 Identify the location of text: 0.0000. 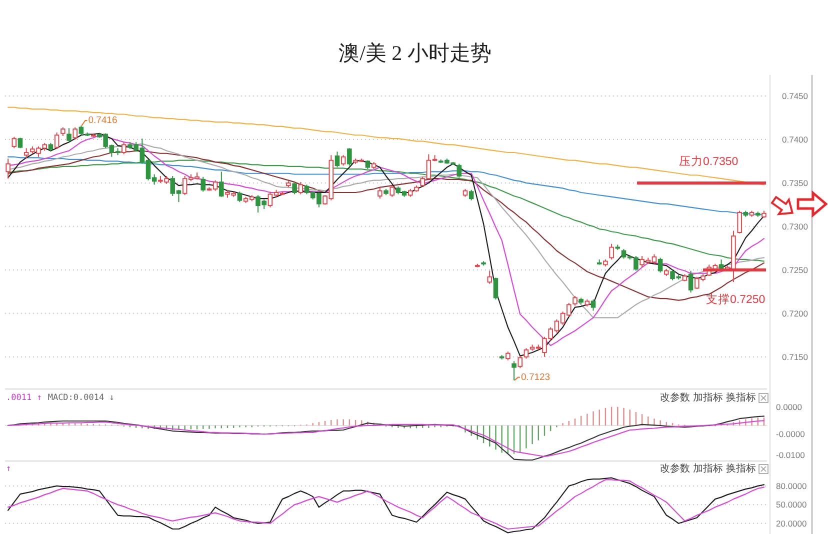
(789, 407).